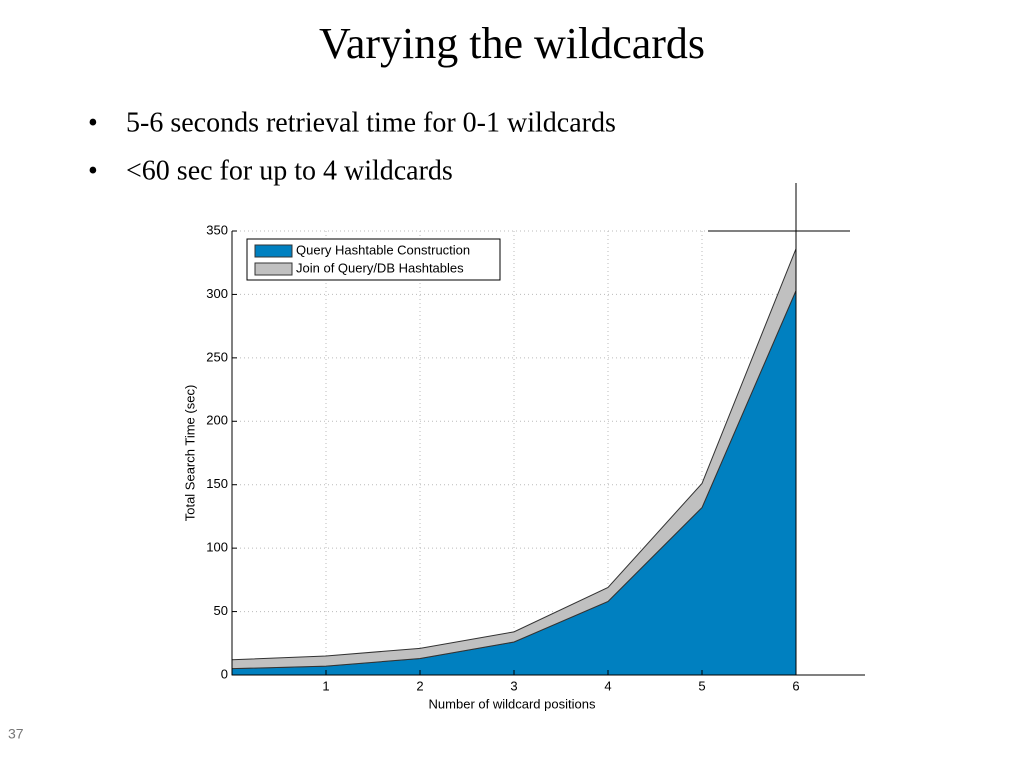  I want to click on y-axis-label: Total Search Time (sec), so click(189, 453).